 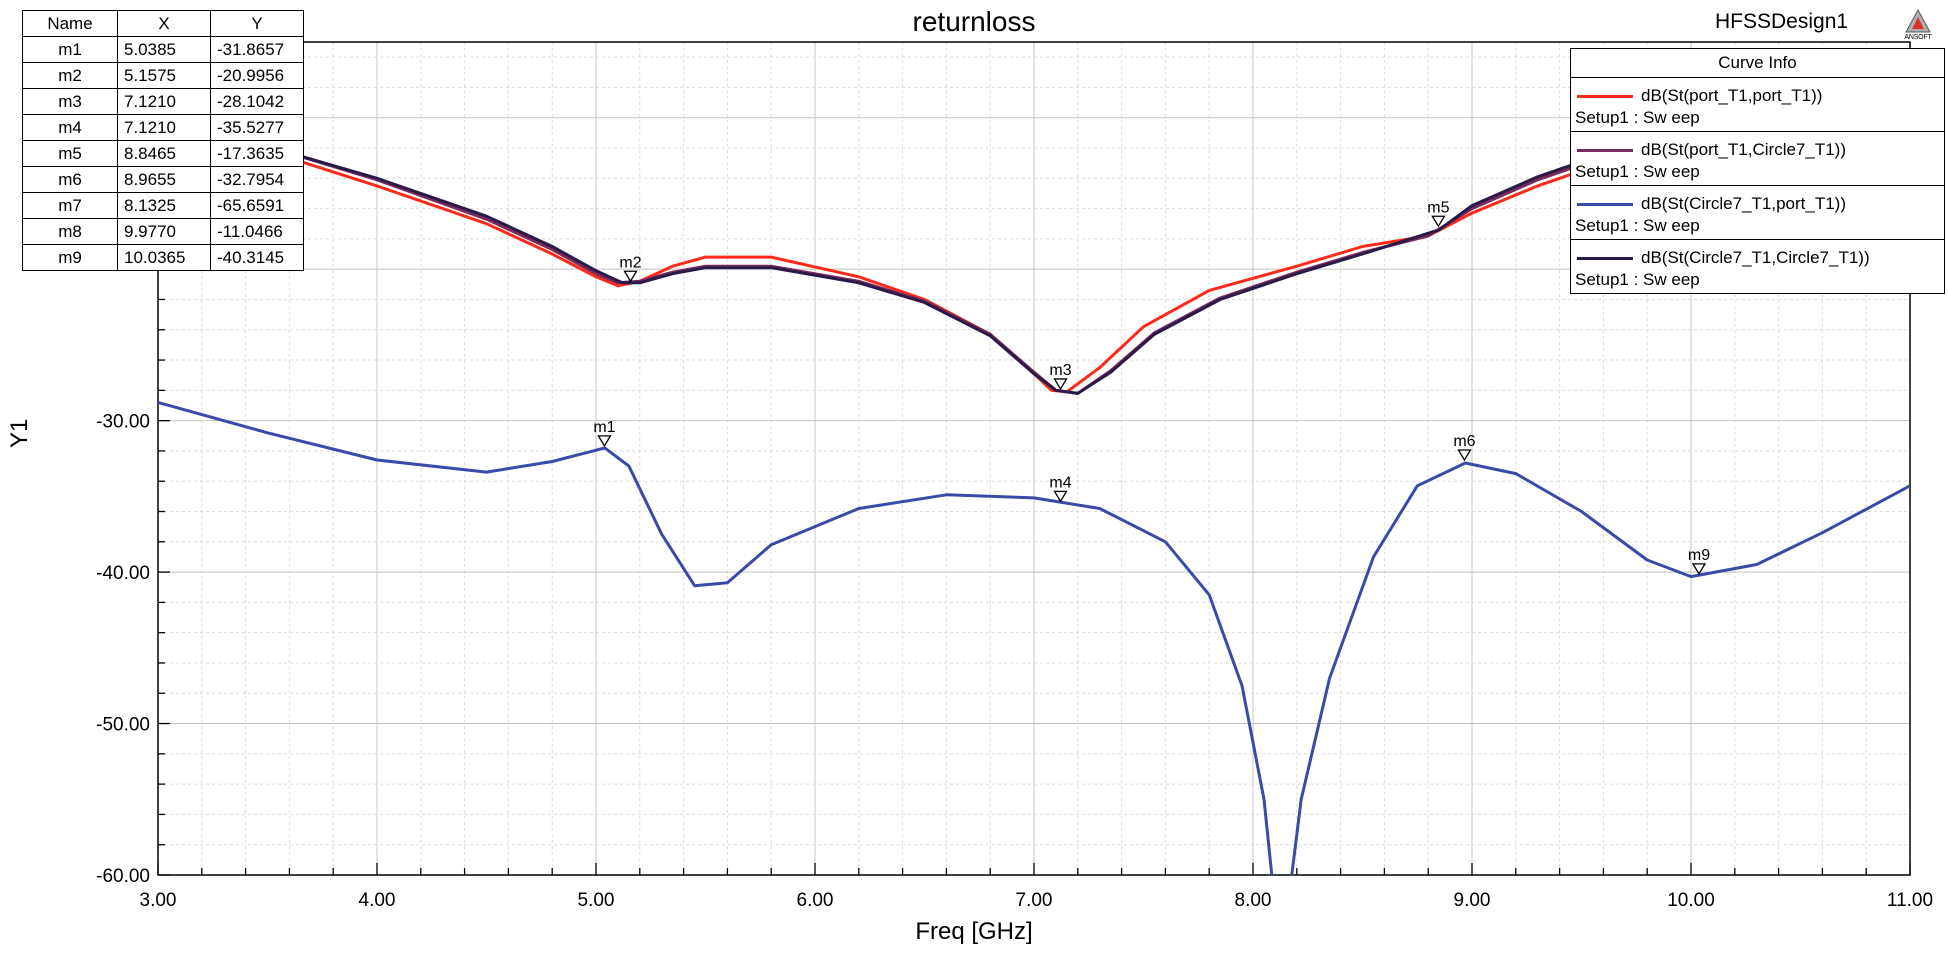 I want to click on marker-name: m7, so click(x=70, y=205).